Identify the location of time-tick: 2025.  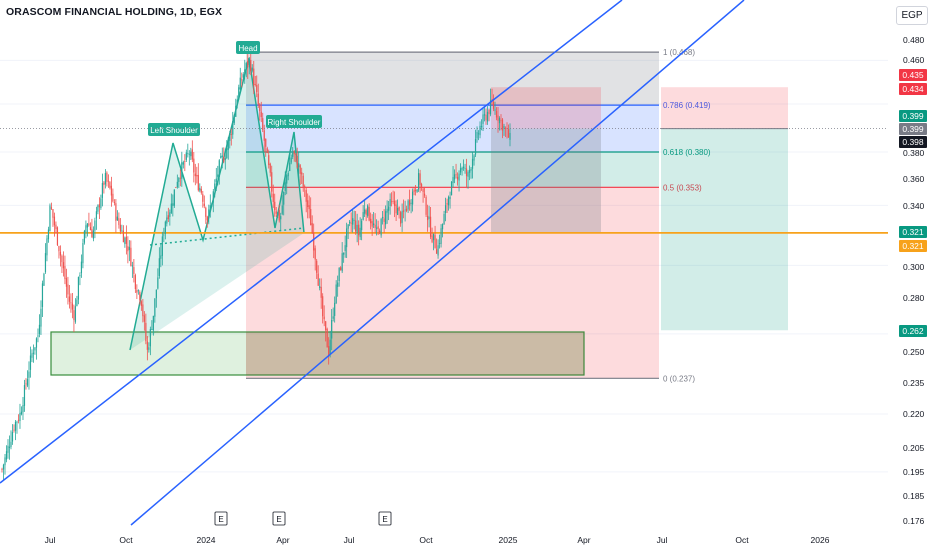
(508, 540).